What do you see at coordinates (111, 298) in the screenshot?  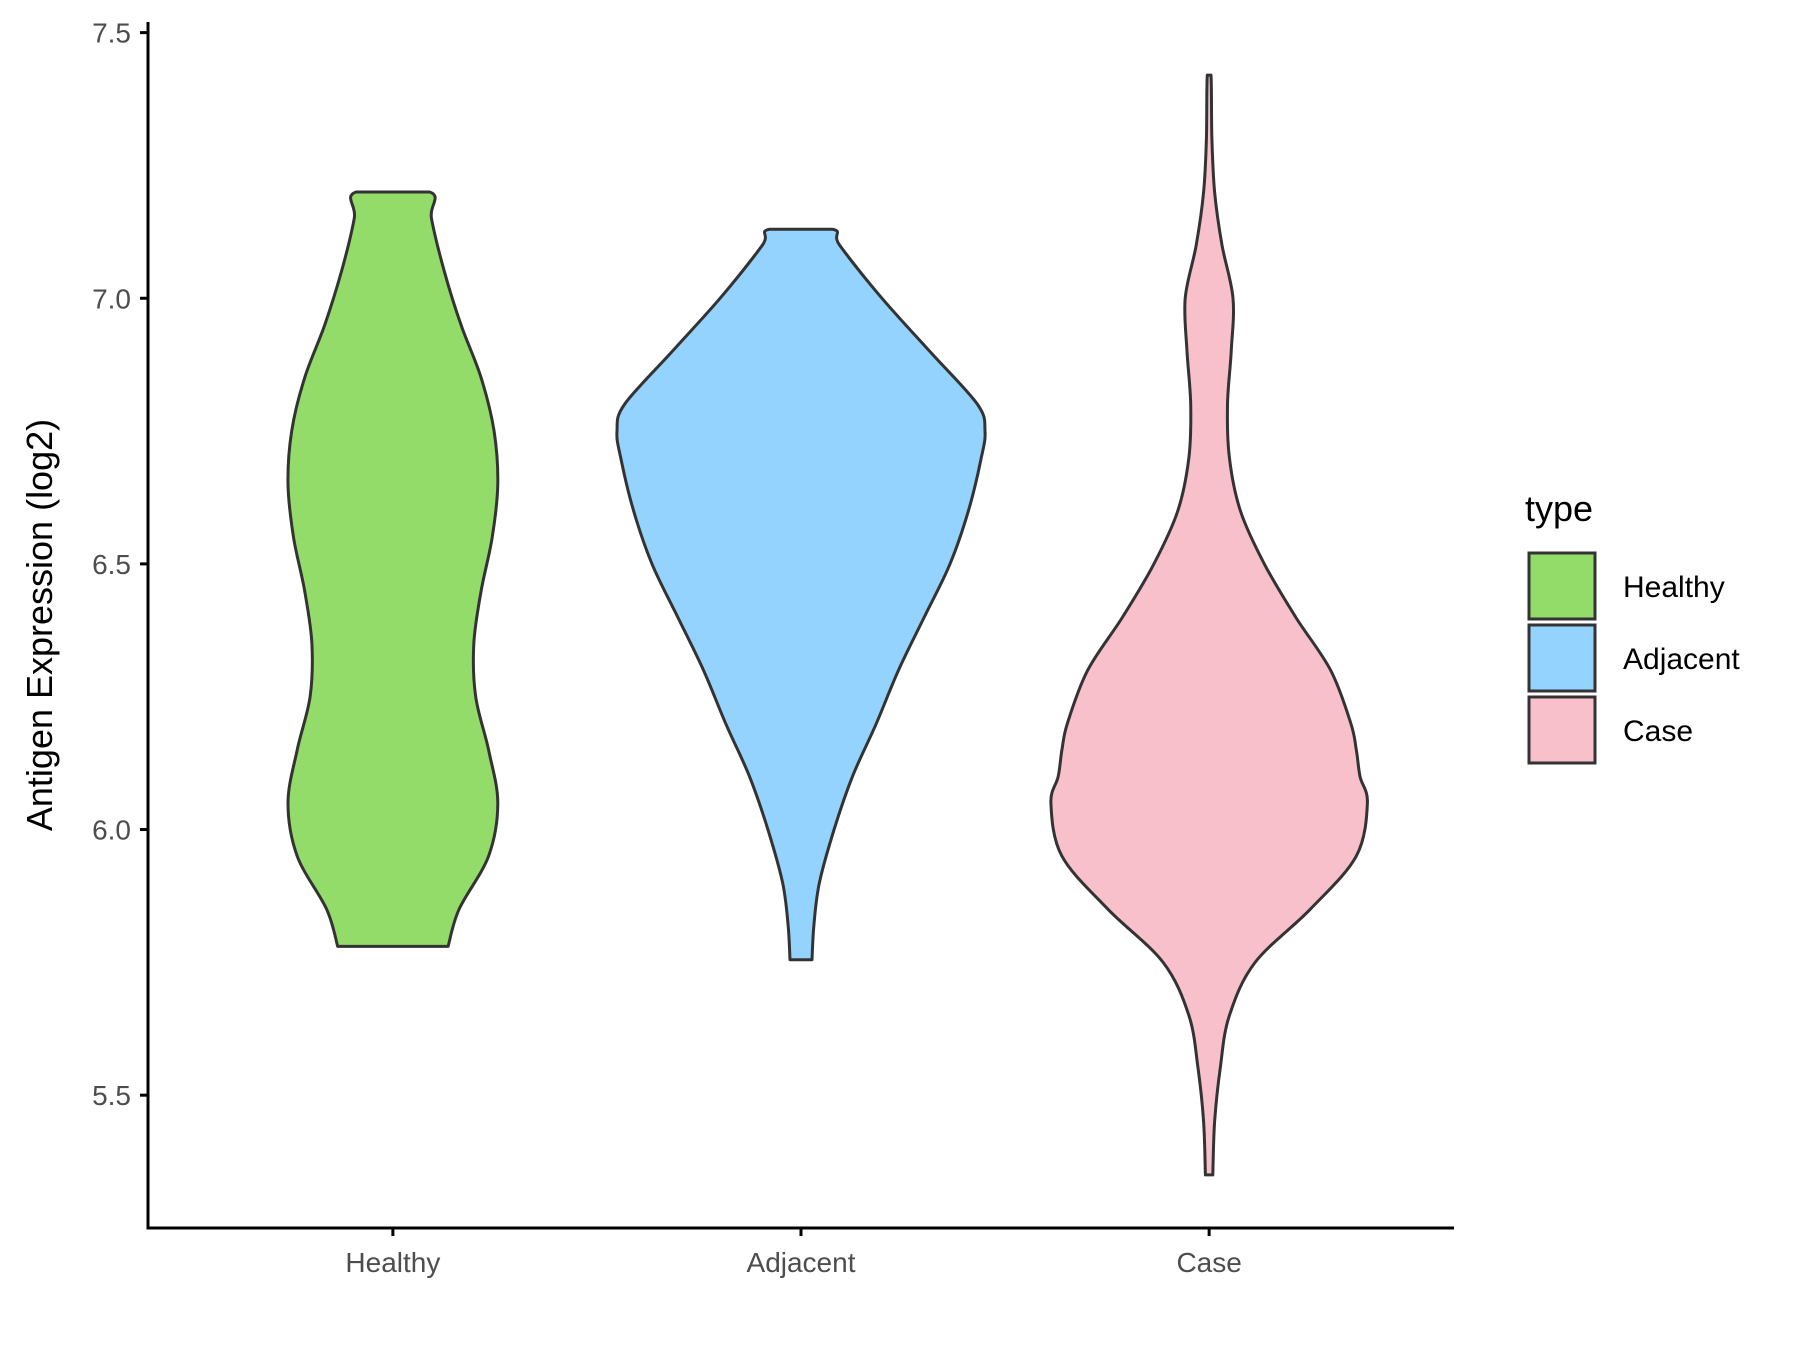 I see `y-tick-label: 7.0` at bounding box center [111, 298].